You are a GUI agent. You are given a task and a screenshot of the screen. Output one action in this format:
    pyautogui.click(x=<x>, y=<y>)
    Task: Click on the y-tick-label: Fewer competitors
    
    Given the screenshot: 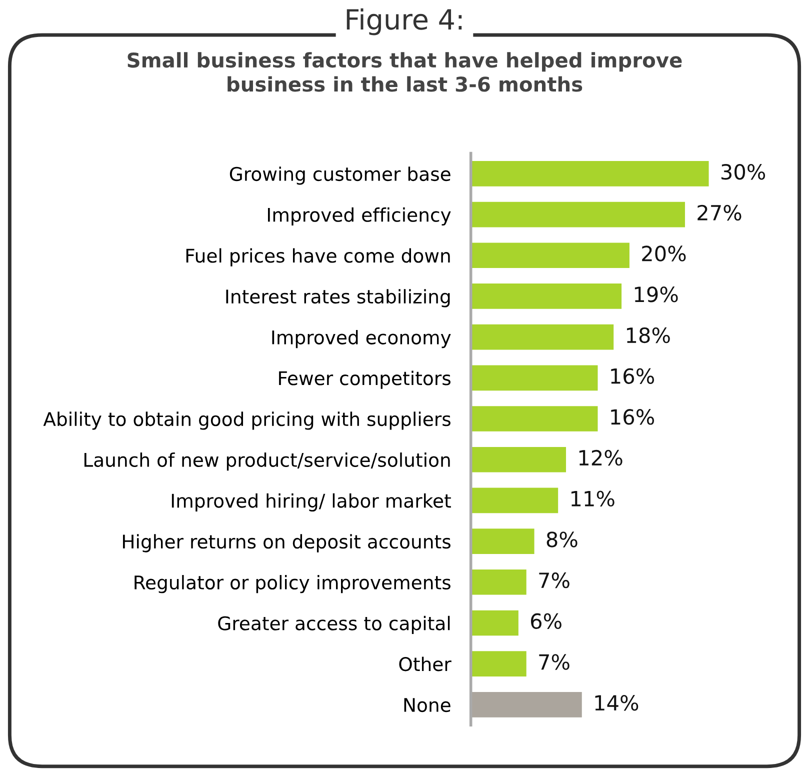 What is the action you would take?
    pyautogui.click(x=364, y=379)
    